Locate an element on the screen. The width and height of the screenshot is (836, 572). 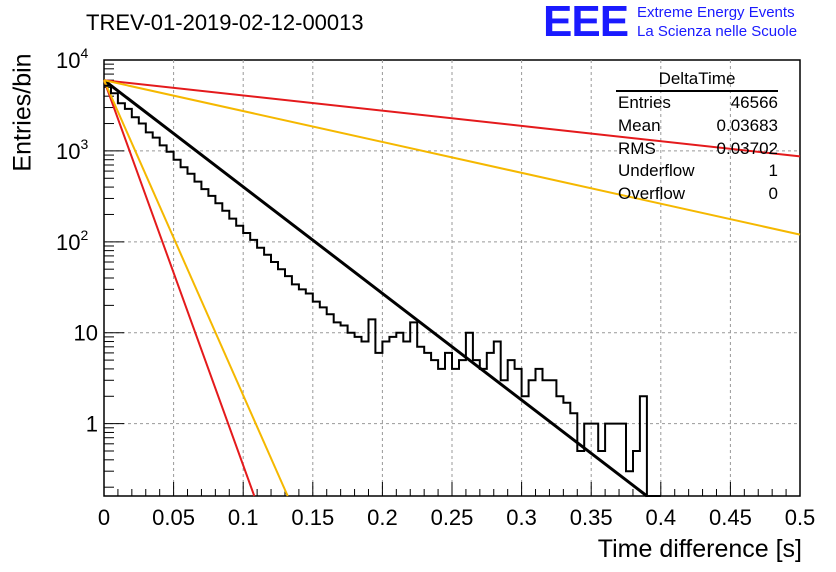
chart-title: TREV-01-2019-02-12-00013 is located at coordinates (225, 22).